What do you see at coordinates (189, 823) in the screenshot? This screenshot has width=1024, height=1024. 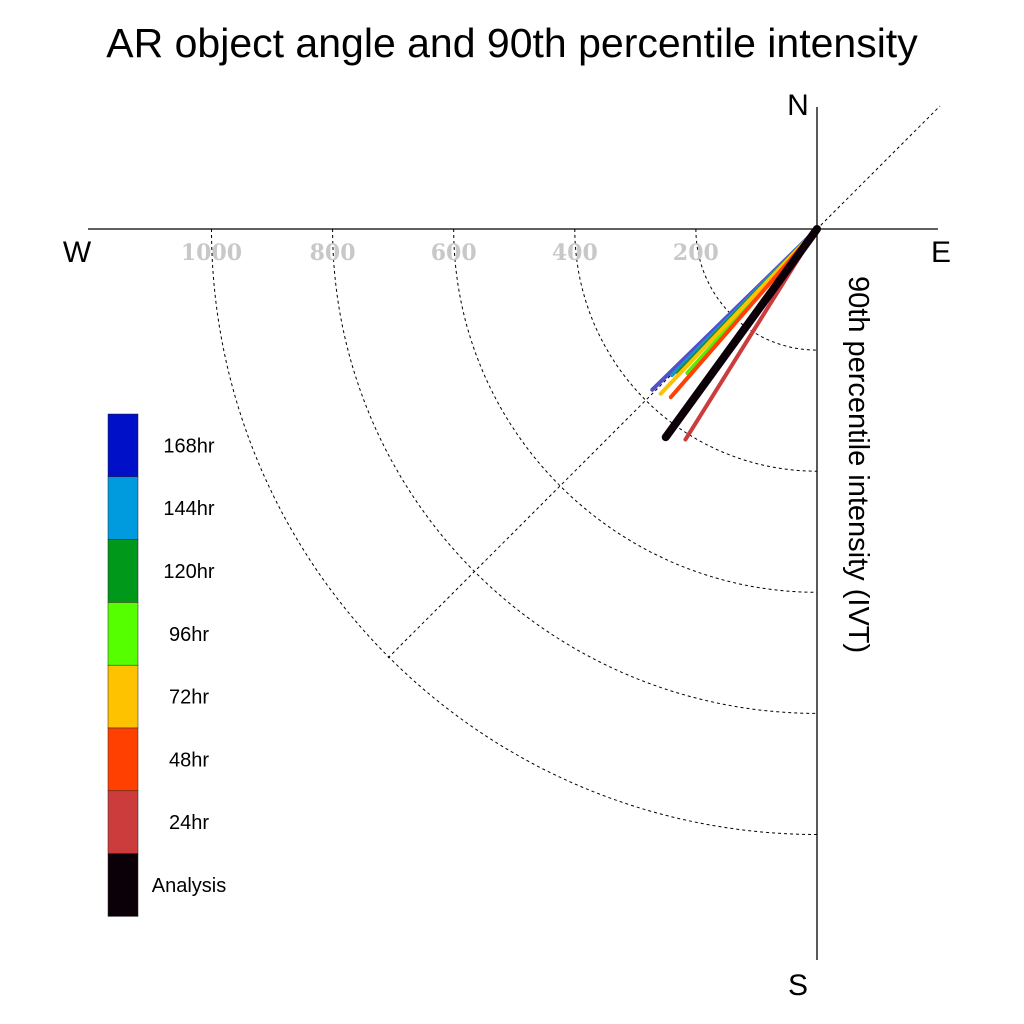 I see `legend-label: 24hr` at bounding box center [189, 823].